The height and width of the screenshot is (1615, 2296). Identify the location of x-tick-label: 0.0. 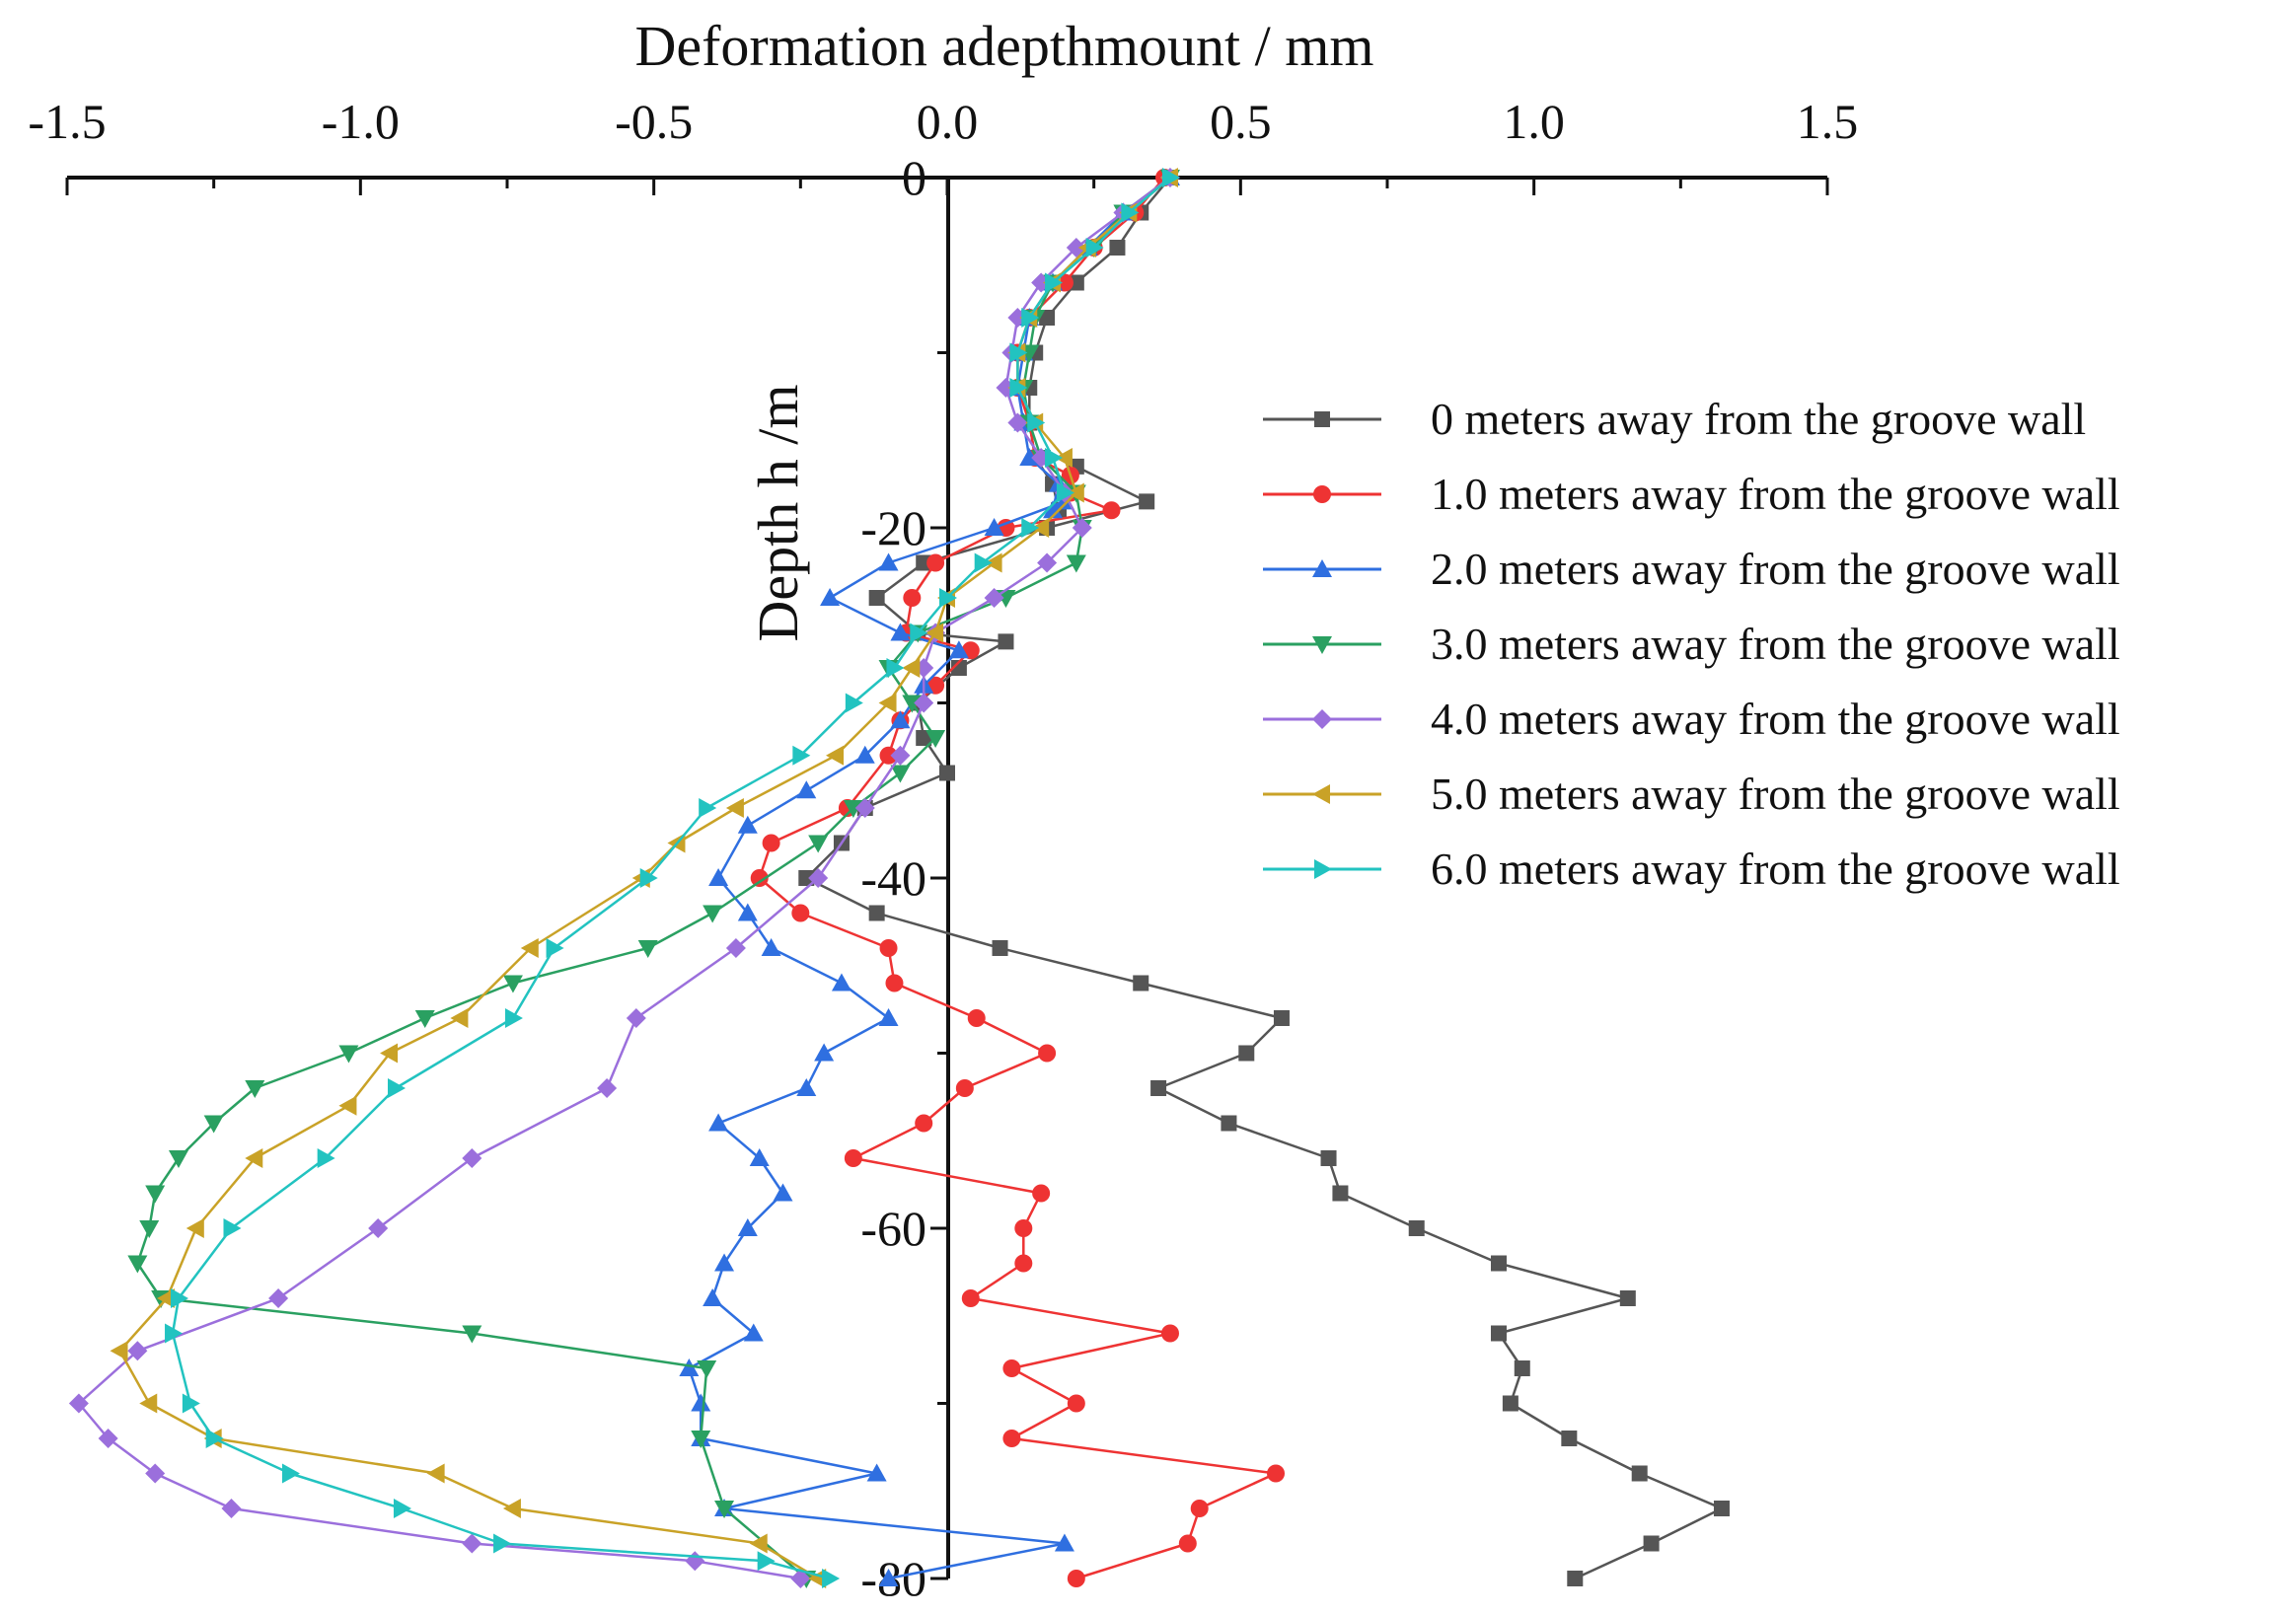
(948, 121).